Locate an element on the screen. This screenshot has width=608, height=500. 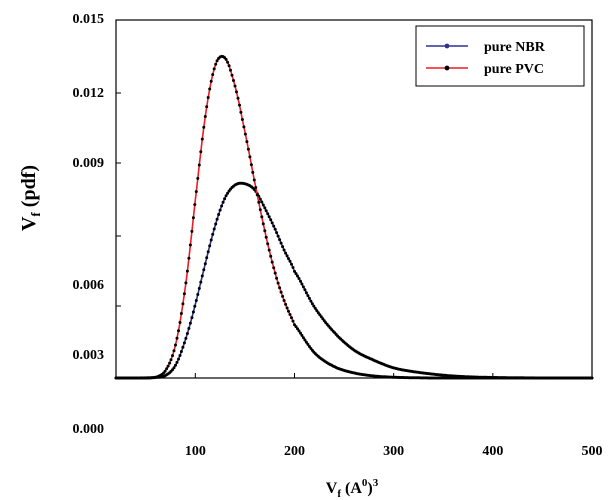
legend-item-pure-pvc: pure PVC is located at coordinates (485, 69).